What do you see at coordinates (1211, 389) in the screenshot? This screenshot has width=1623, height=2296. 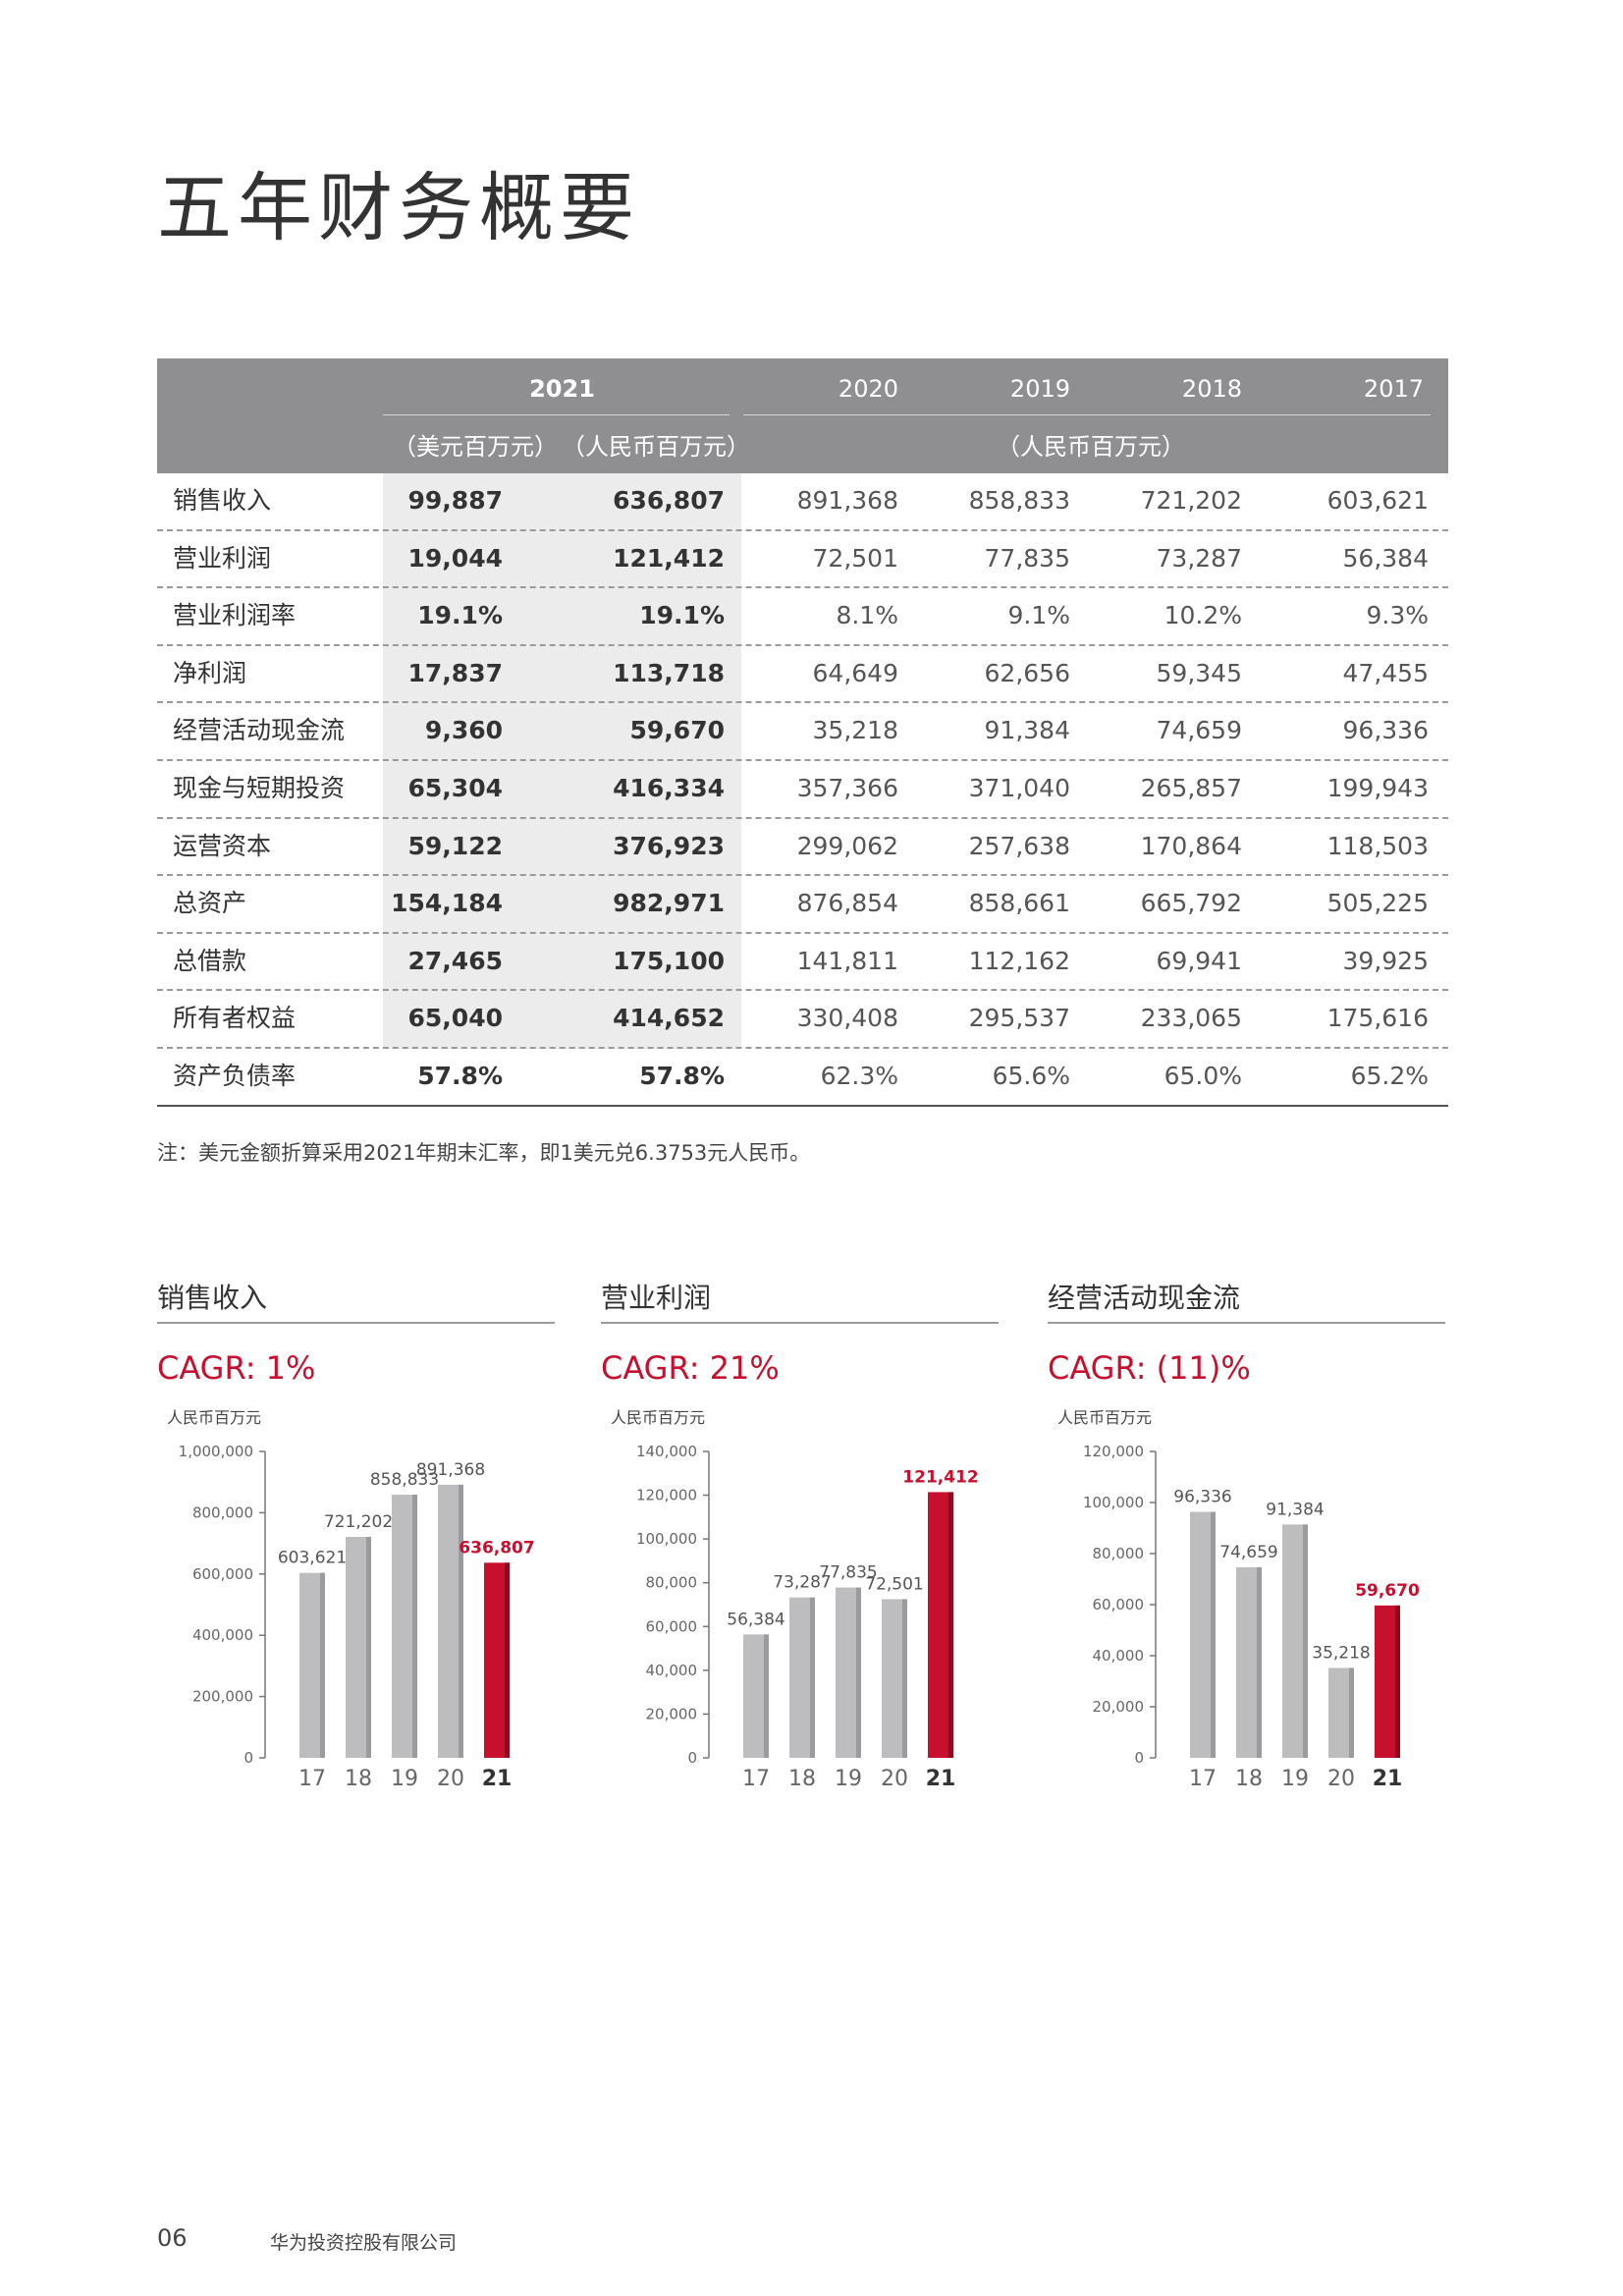 I see `header-year-2018: 2018` at bounding box center [1211, 389].